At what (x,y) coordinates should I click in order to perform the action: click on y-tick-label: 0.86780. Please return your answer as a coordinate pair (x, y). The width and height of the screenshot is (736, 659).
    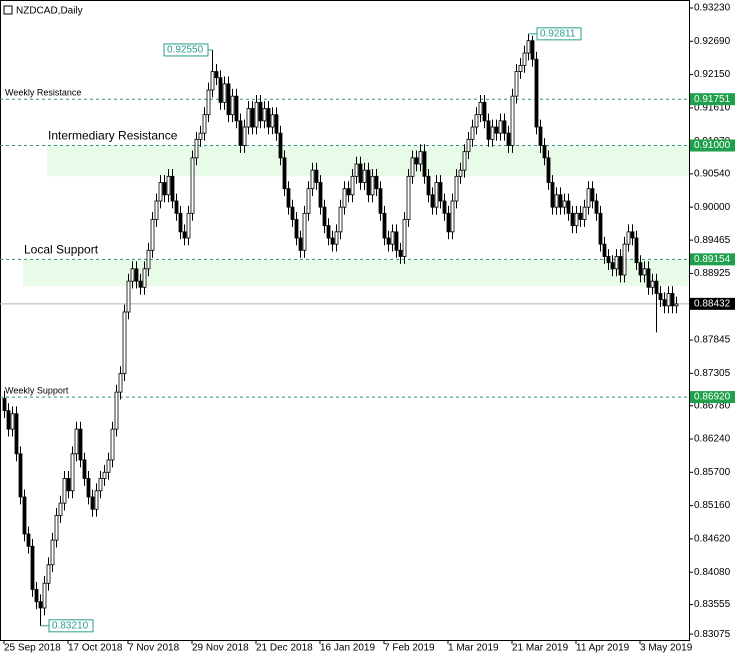
    Looking at the image, I should click on (712, 405).